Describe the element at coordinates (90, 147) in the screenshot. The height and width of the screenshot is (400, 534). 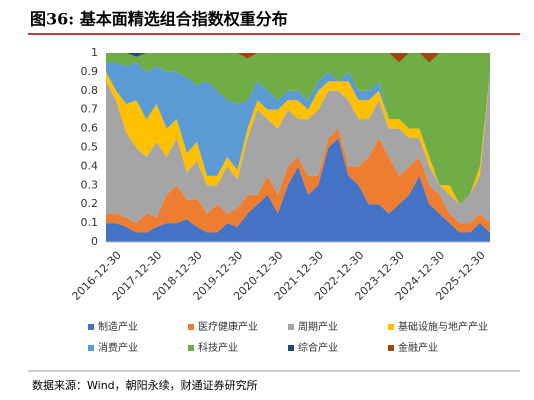
I see `y-tick-label: 0.5` at that location.